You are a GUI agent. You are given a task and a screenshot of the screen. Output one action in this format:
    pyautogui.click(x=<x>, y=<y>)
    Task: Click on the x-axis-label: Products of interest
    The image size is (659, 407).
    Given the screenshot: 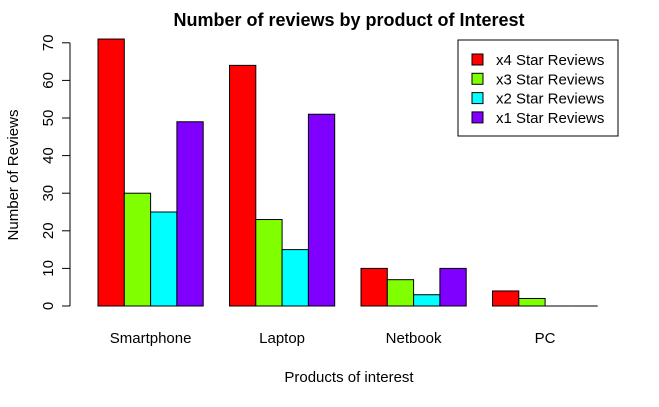 What is the action you would take?
    pyautogui.click(x=349, y=377)
    